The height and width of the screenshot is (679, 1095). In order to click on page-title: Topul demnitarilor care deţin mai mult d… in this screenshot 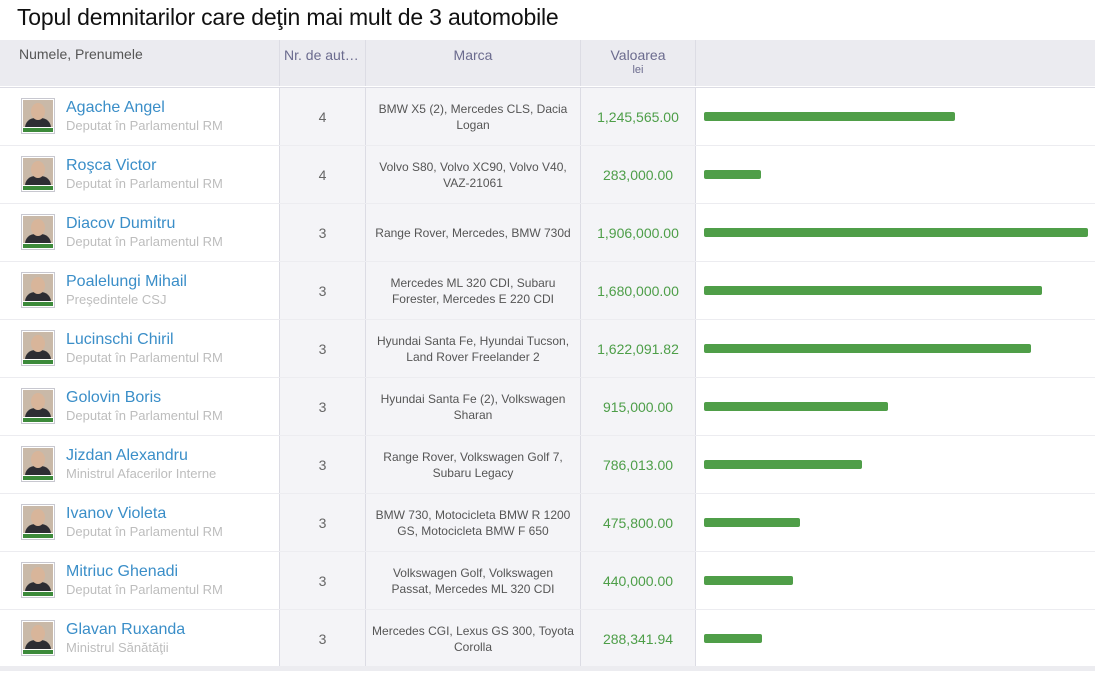, I will do `click(288, 17)`.